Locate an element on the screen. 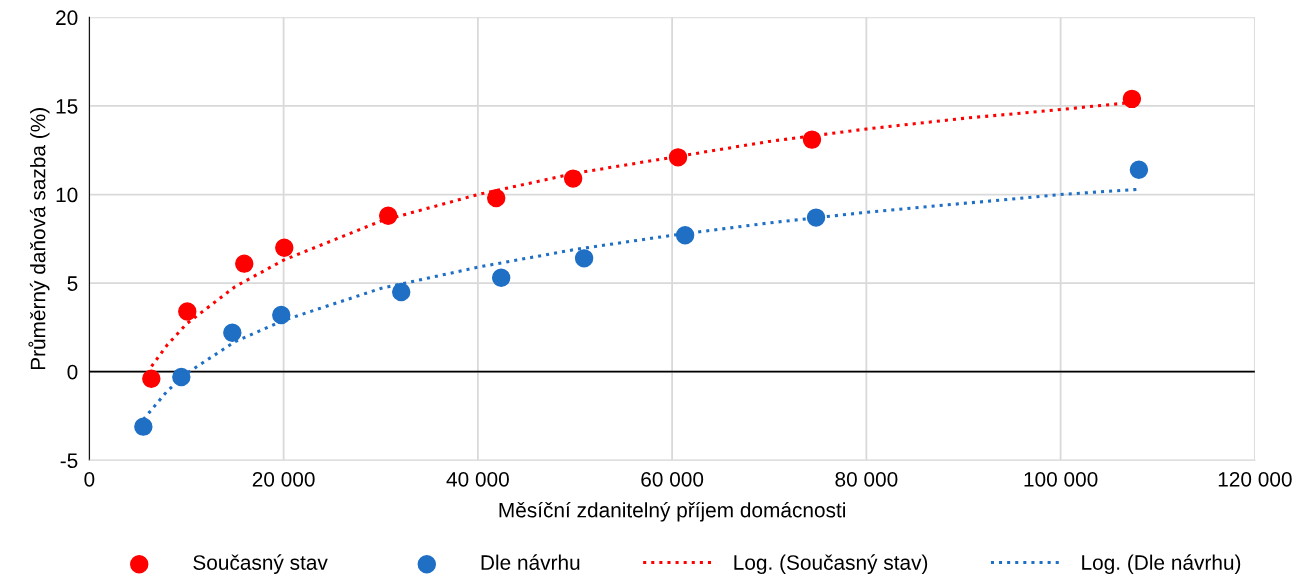 The image size is (1314, 579). y-tick-label: 10 is located at coordinates (67, 195).